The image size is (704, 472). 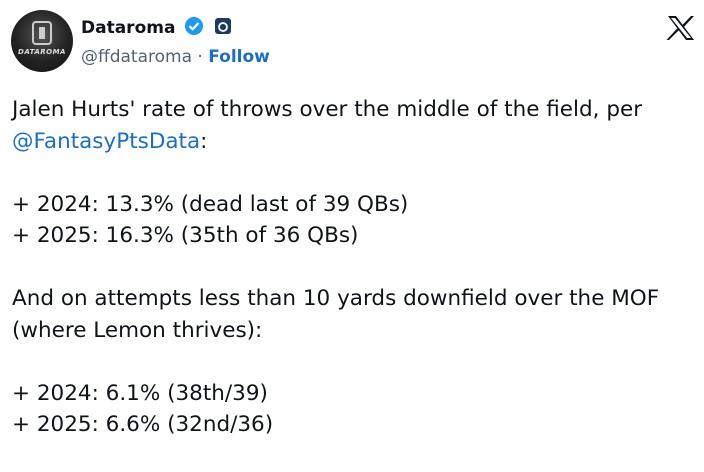 I want to click on list-item: + 2025: 6.6% (32nd/36), so click(x=143, y=424).